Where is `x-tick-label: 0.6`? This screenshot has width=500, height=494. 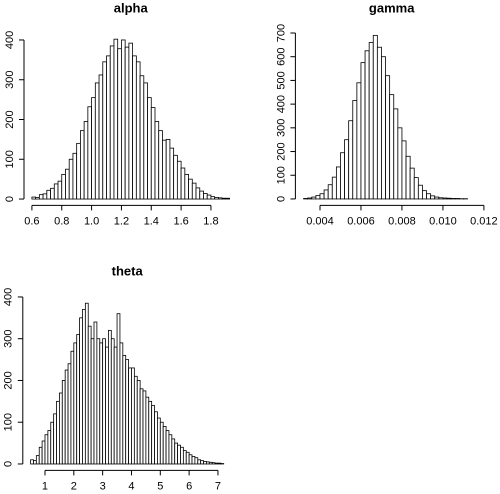
x-tick-label: 0.6 is located at coordinates (31, 221).